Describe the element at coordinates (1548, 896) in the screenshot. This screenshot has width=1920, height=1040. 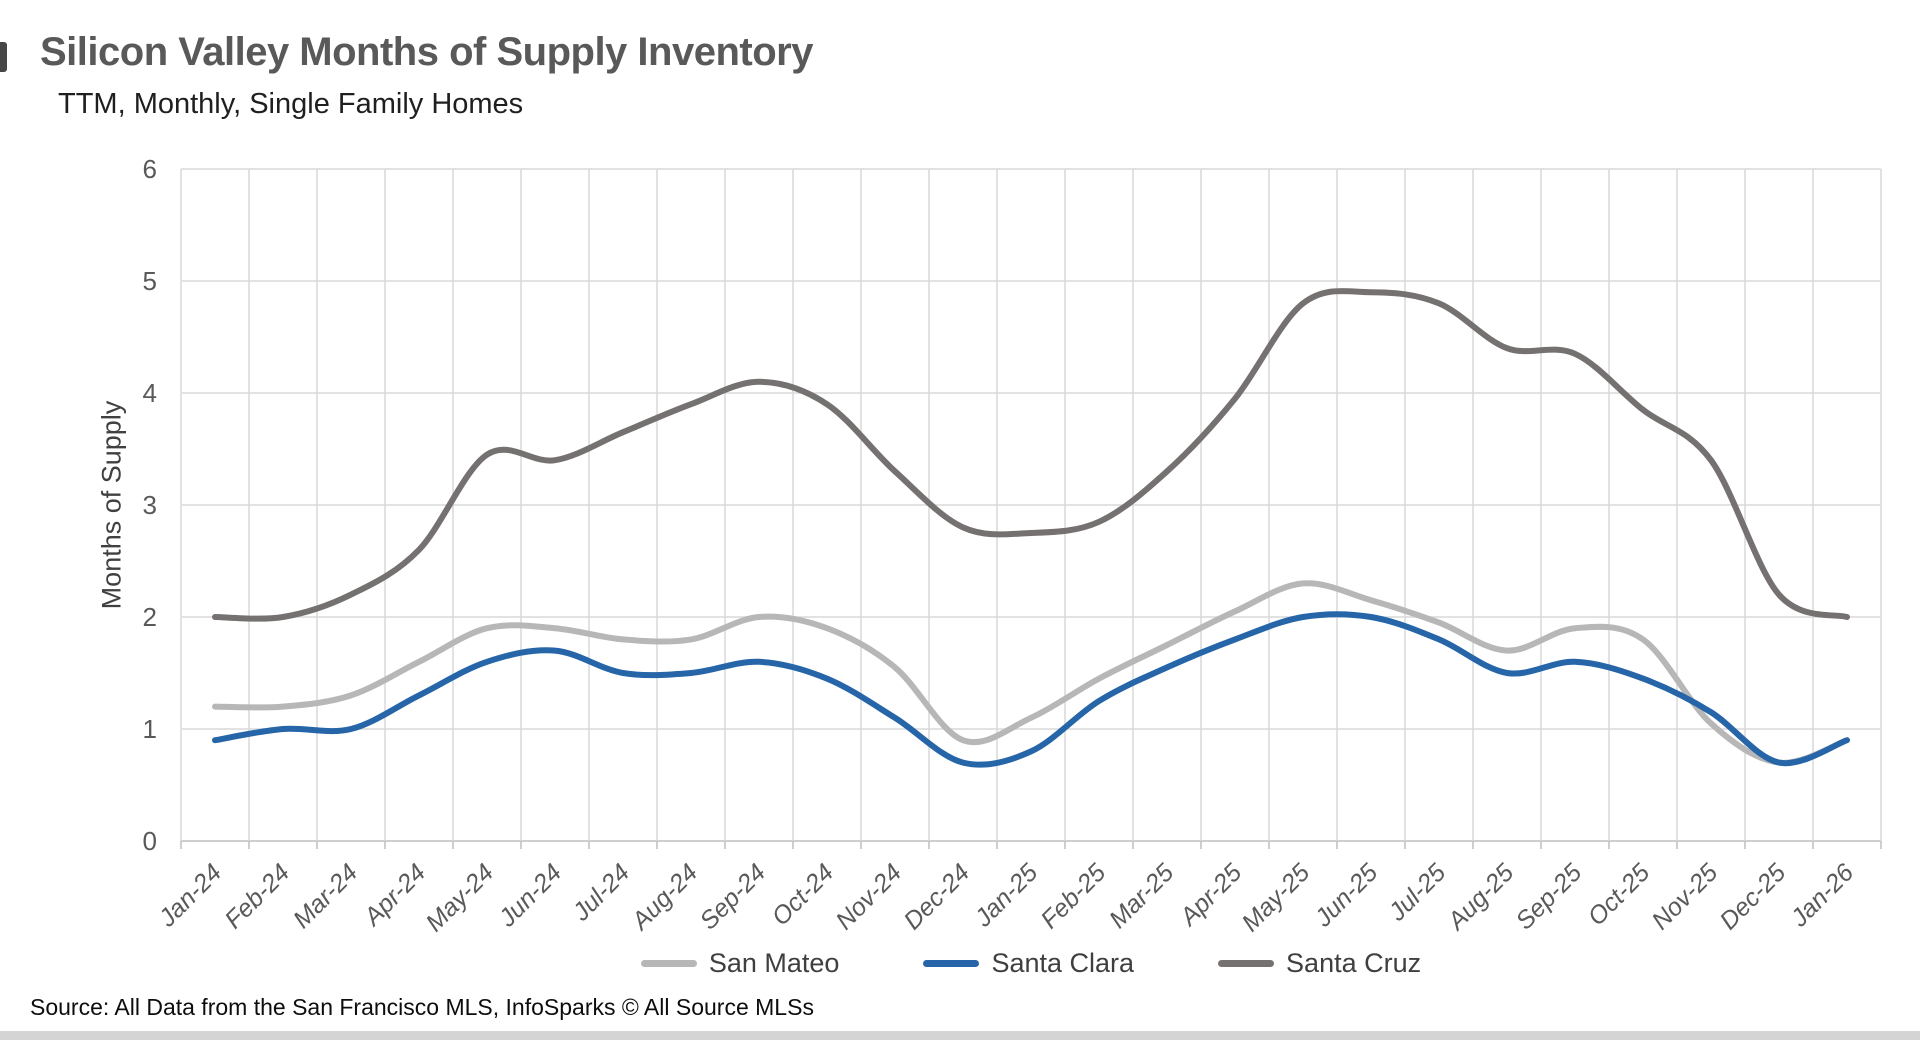
I see `x-tick-label: Sep-25` at that location.